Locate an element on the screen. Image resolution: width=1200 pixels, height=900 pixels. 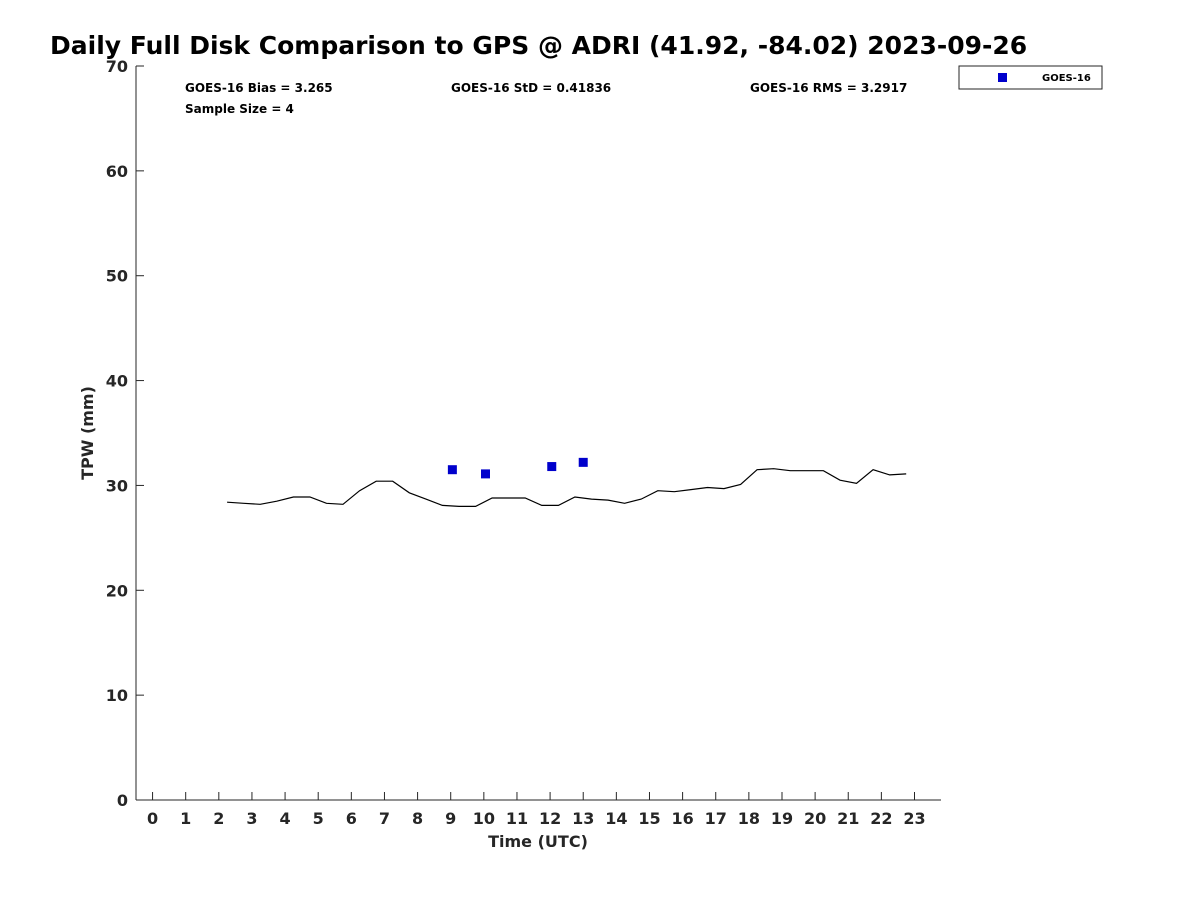
x-tick-label: 3 is located at coordinates (251, 818).